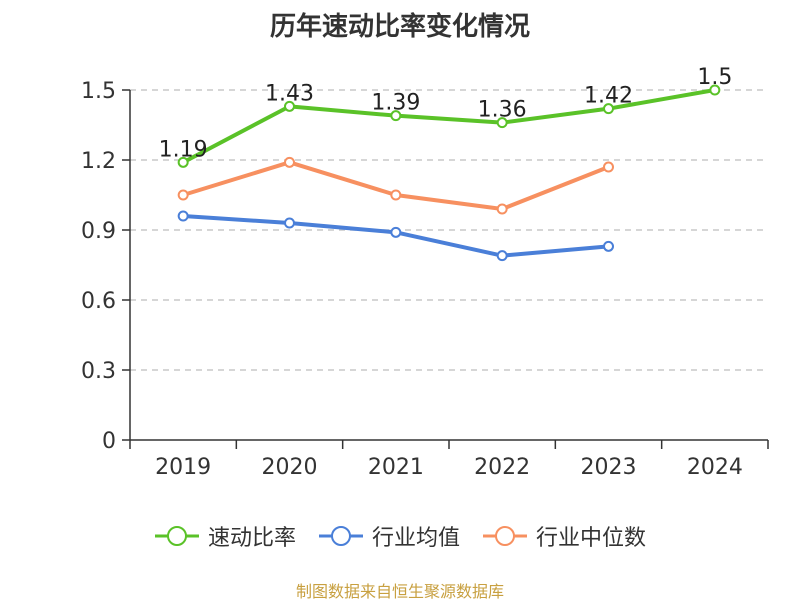 This screenshot has width=800, height=602. I want to click on y-tick-label: 0.6, so click(98, 301).